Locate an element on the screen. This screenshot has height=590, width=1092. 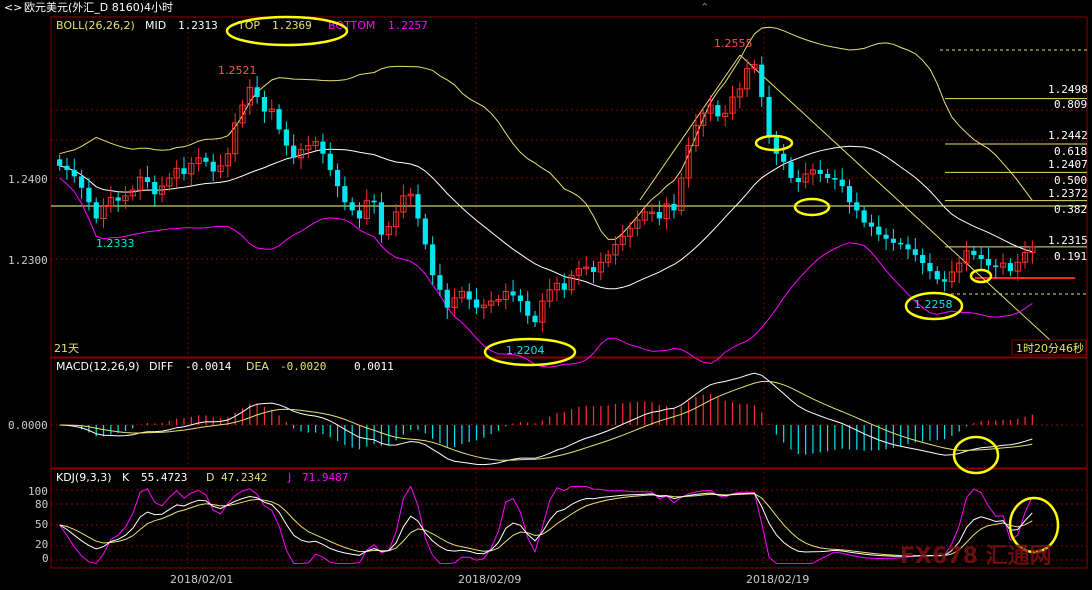
kdj-series is located at coordinates (546, 525).